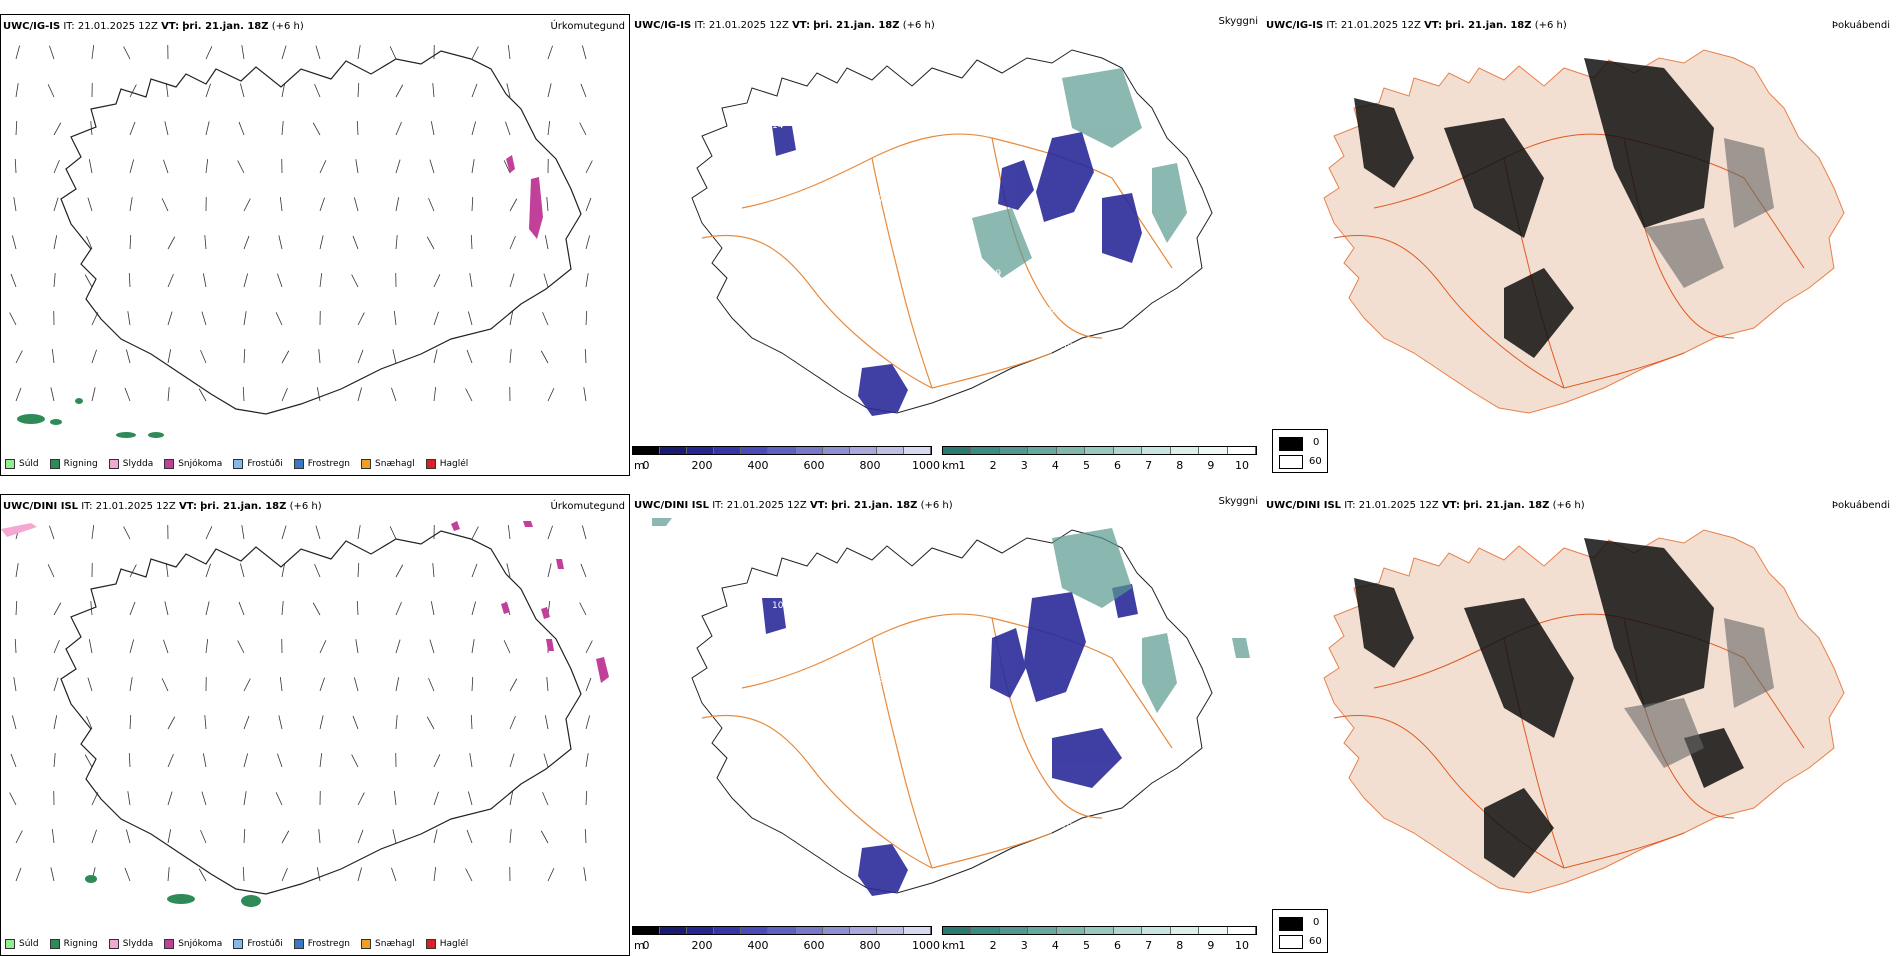 This screenshot has height=956, width=1900. What do you see at coordinates (138, 464) in the screenshot?
I see `legend-label: Slydda` at bounding box center [138, 464].